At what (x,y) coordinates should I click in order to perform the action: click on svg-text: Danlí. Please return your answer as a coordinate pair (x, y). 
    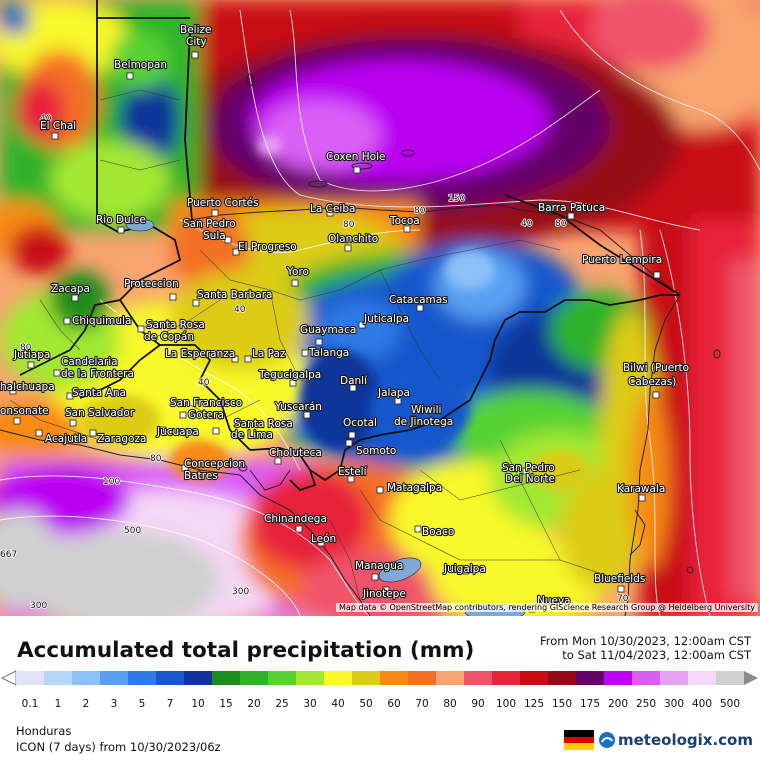
    Looking at the image, I should click on (354, 381).